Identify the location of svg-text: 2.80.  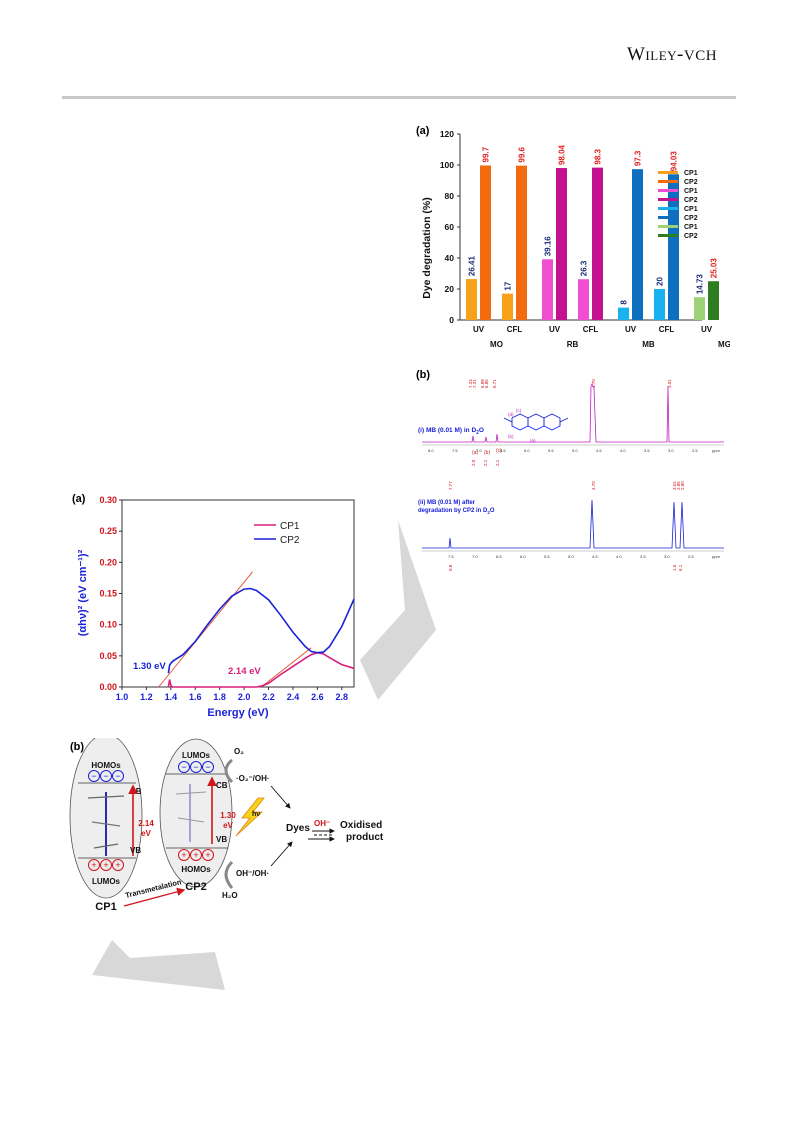
(682, 485).